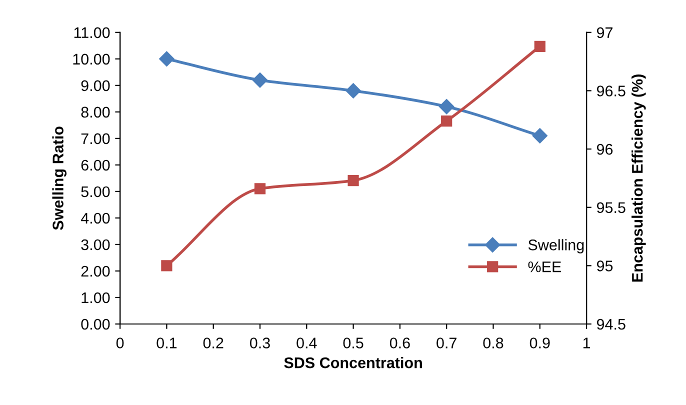 The image size is (686, 405). What do you see at coordinates (95, 218) in the screenshot?
I see `y-tick-label: 4.00` at bounding box center [95, 218].